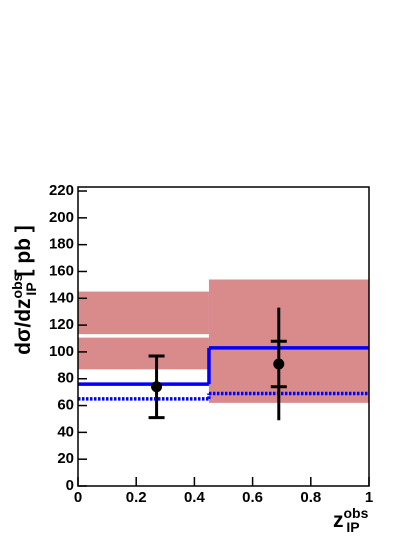  What do you see at coordinates (78, 497) in the screenshot?
I see `x-tick-label: 0` at bounding box center [78, 497].